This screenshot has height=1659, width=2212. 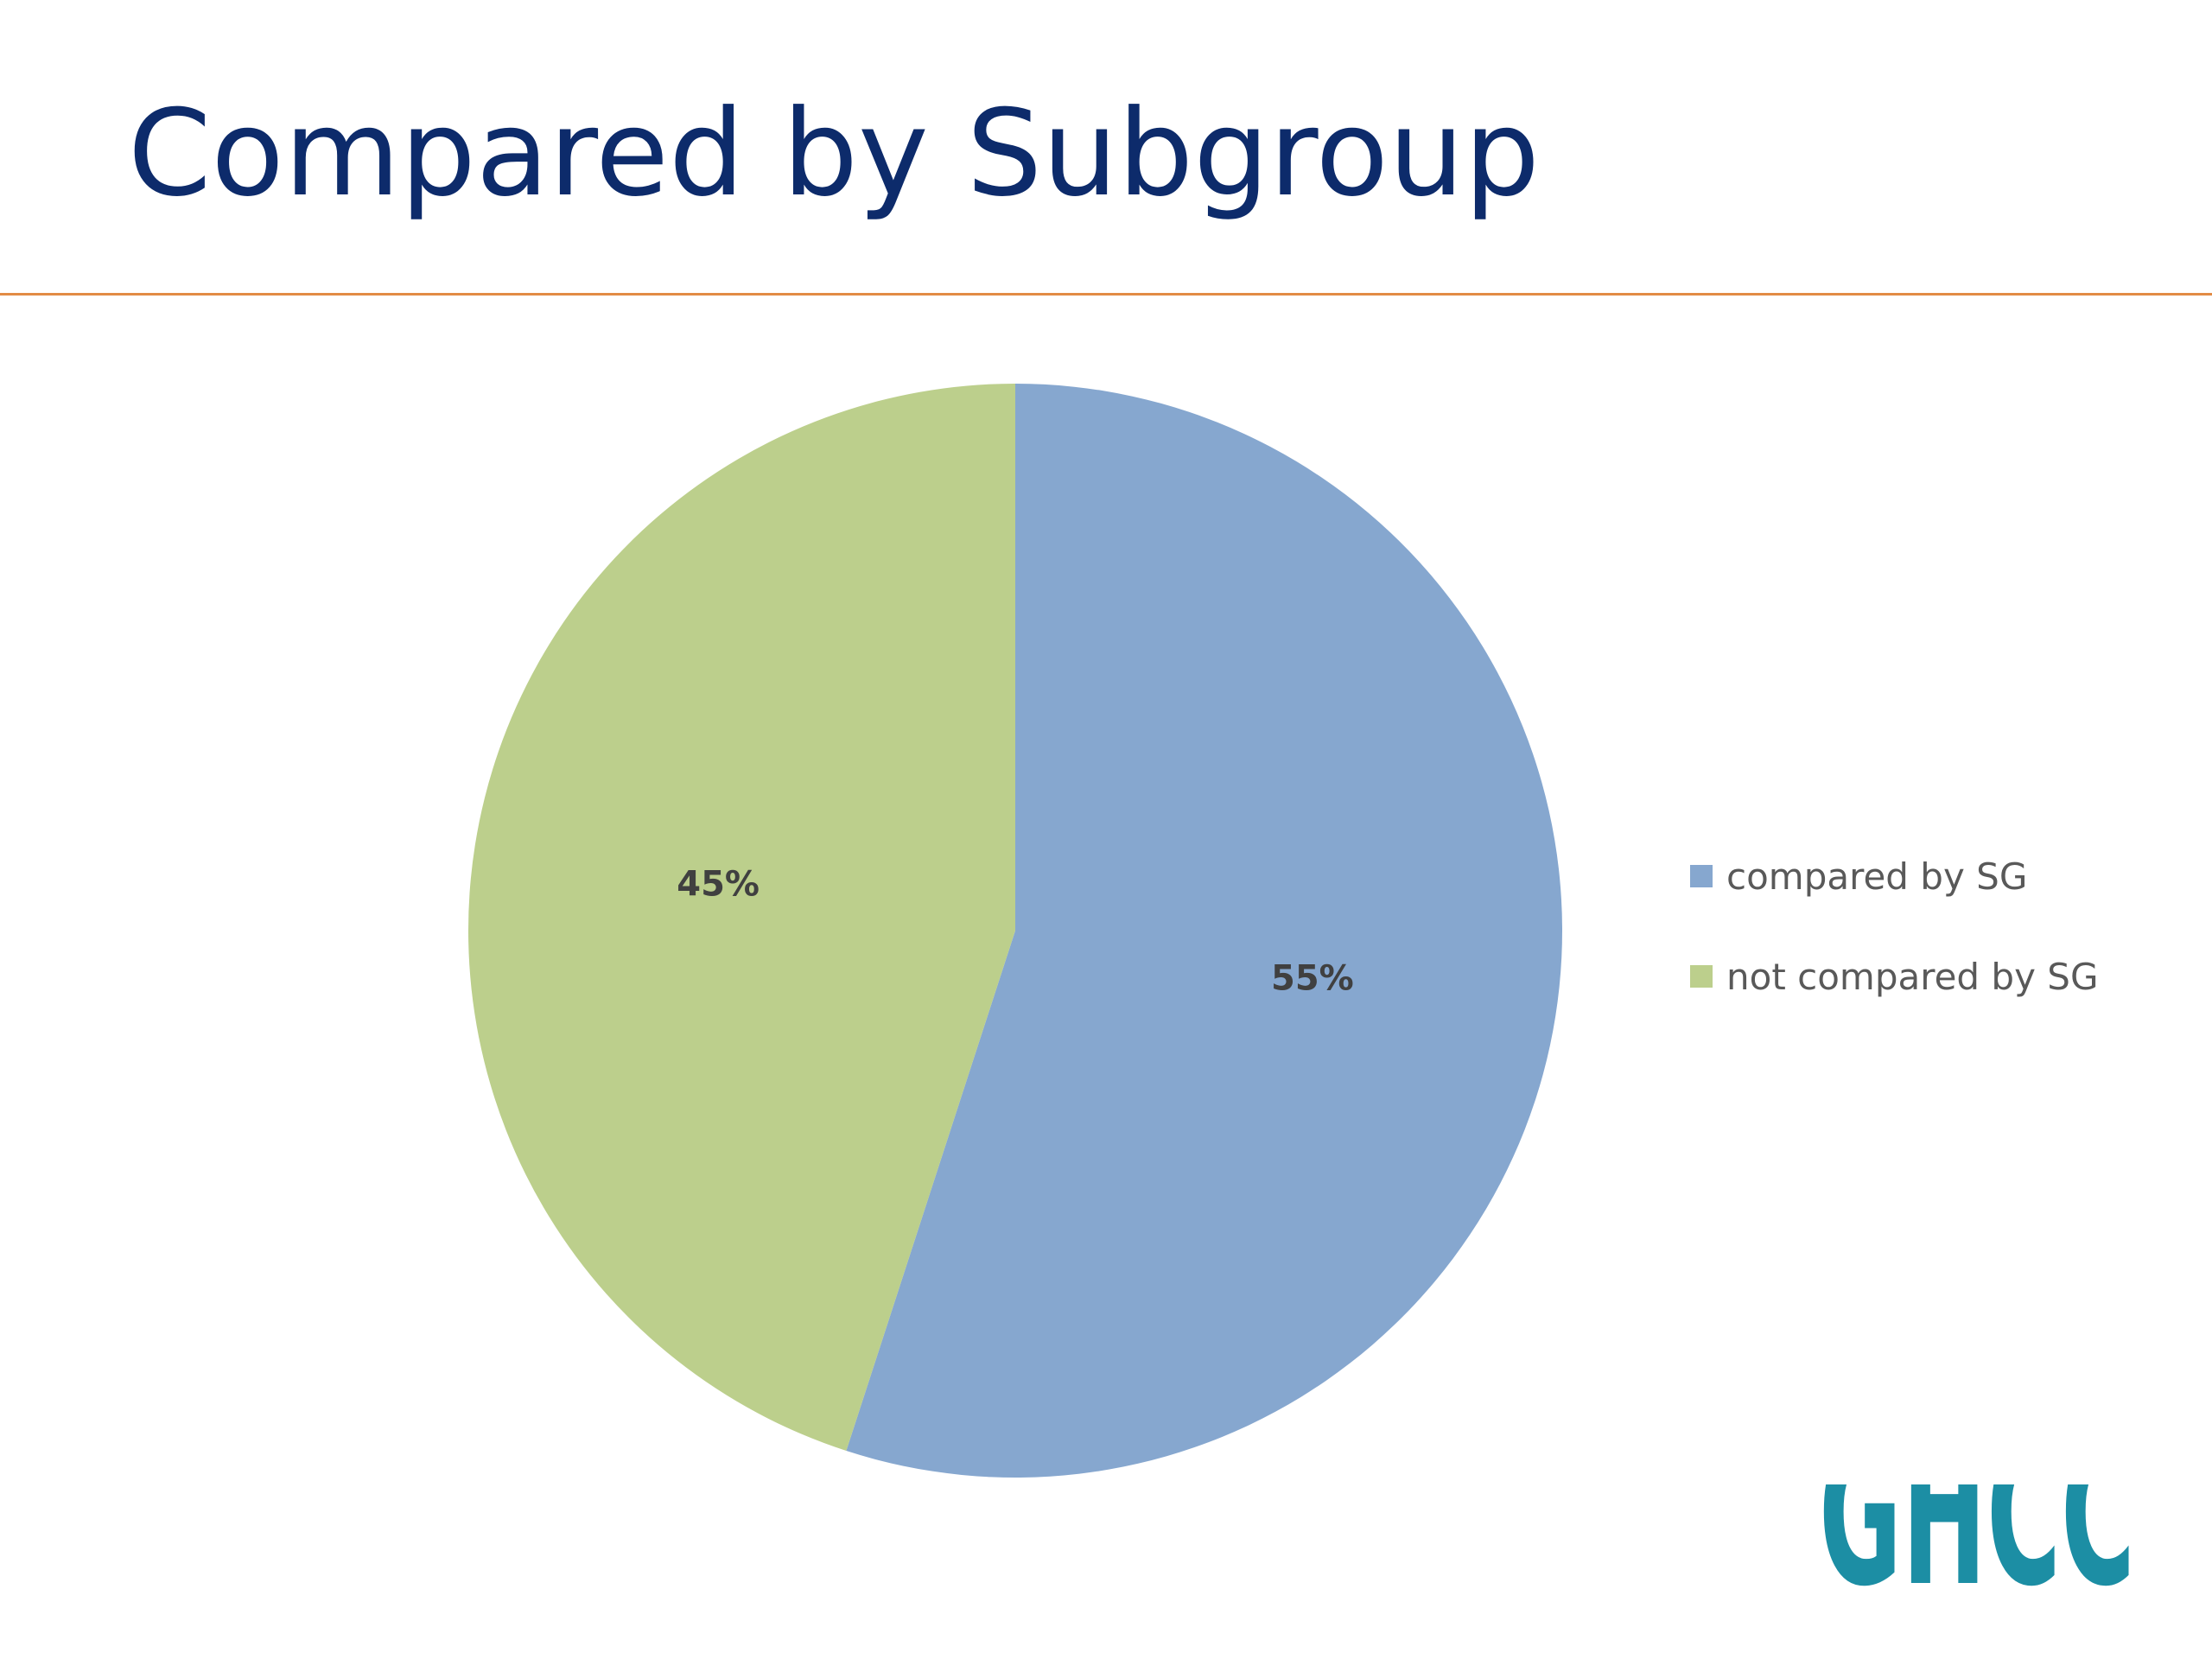 I want to click on pie-data-label-compared: 55%, so click(x=1312, y=978).